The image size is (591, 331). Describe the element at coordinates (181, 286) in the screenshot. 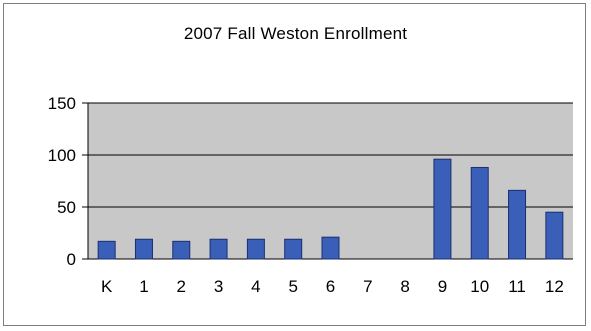

I see `x-tick-label: 2` at that location.